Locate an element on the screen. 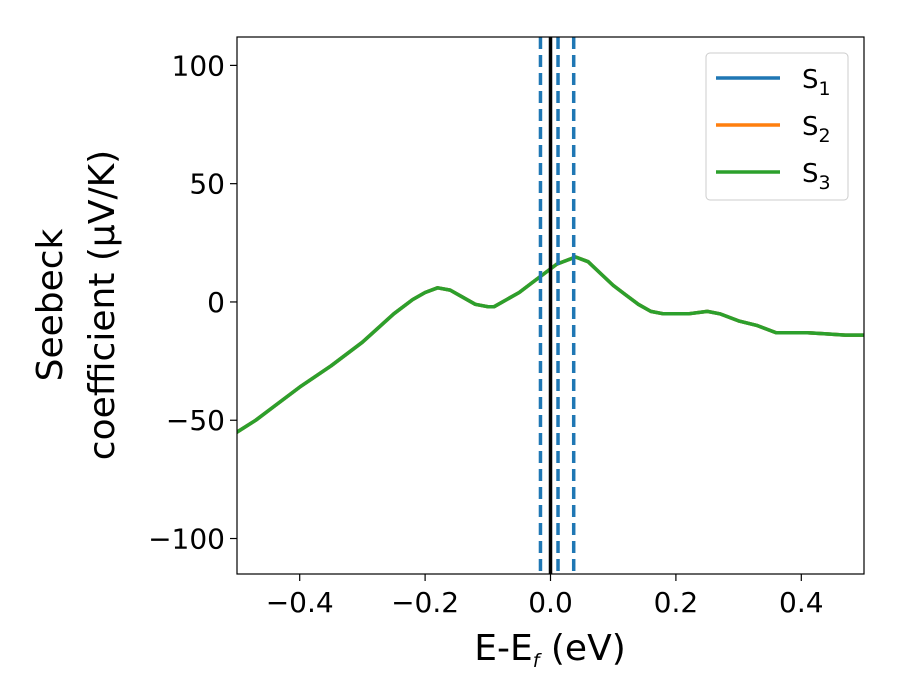 This screenshot has height=700, width=900. y-axis-ticks: −100 −50 0 50 100 is located at coordinates (192, 302).